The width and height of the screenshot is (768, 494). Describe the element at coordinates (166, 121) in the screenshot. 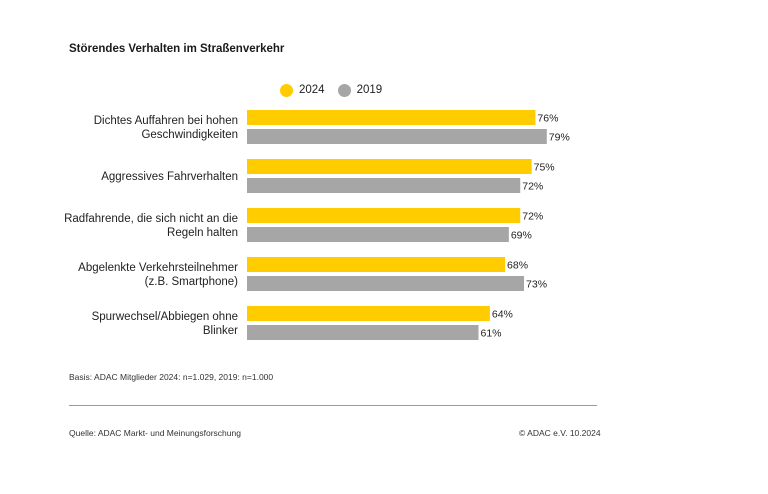

I see `category-label: Dichtes Auffahren bei hohen` at that location.